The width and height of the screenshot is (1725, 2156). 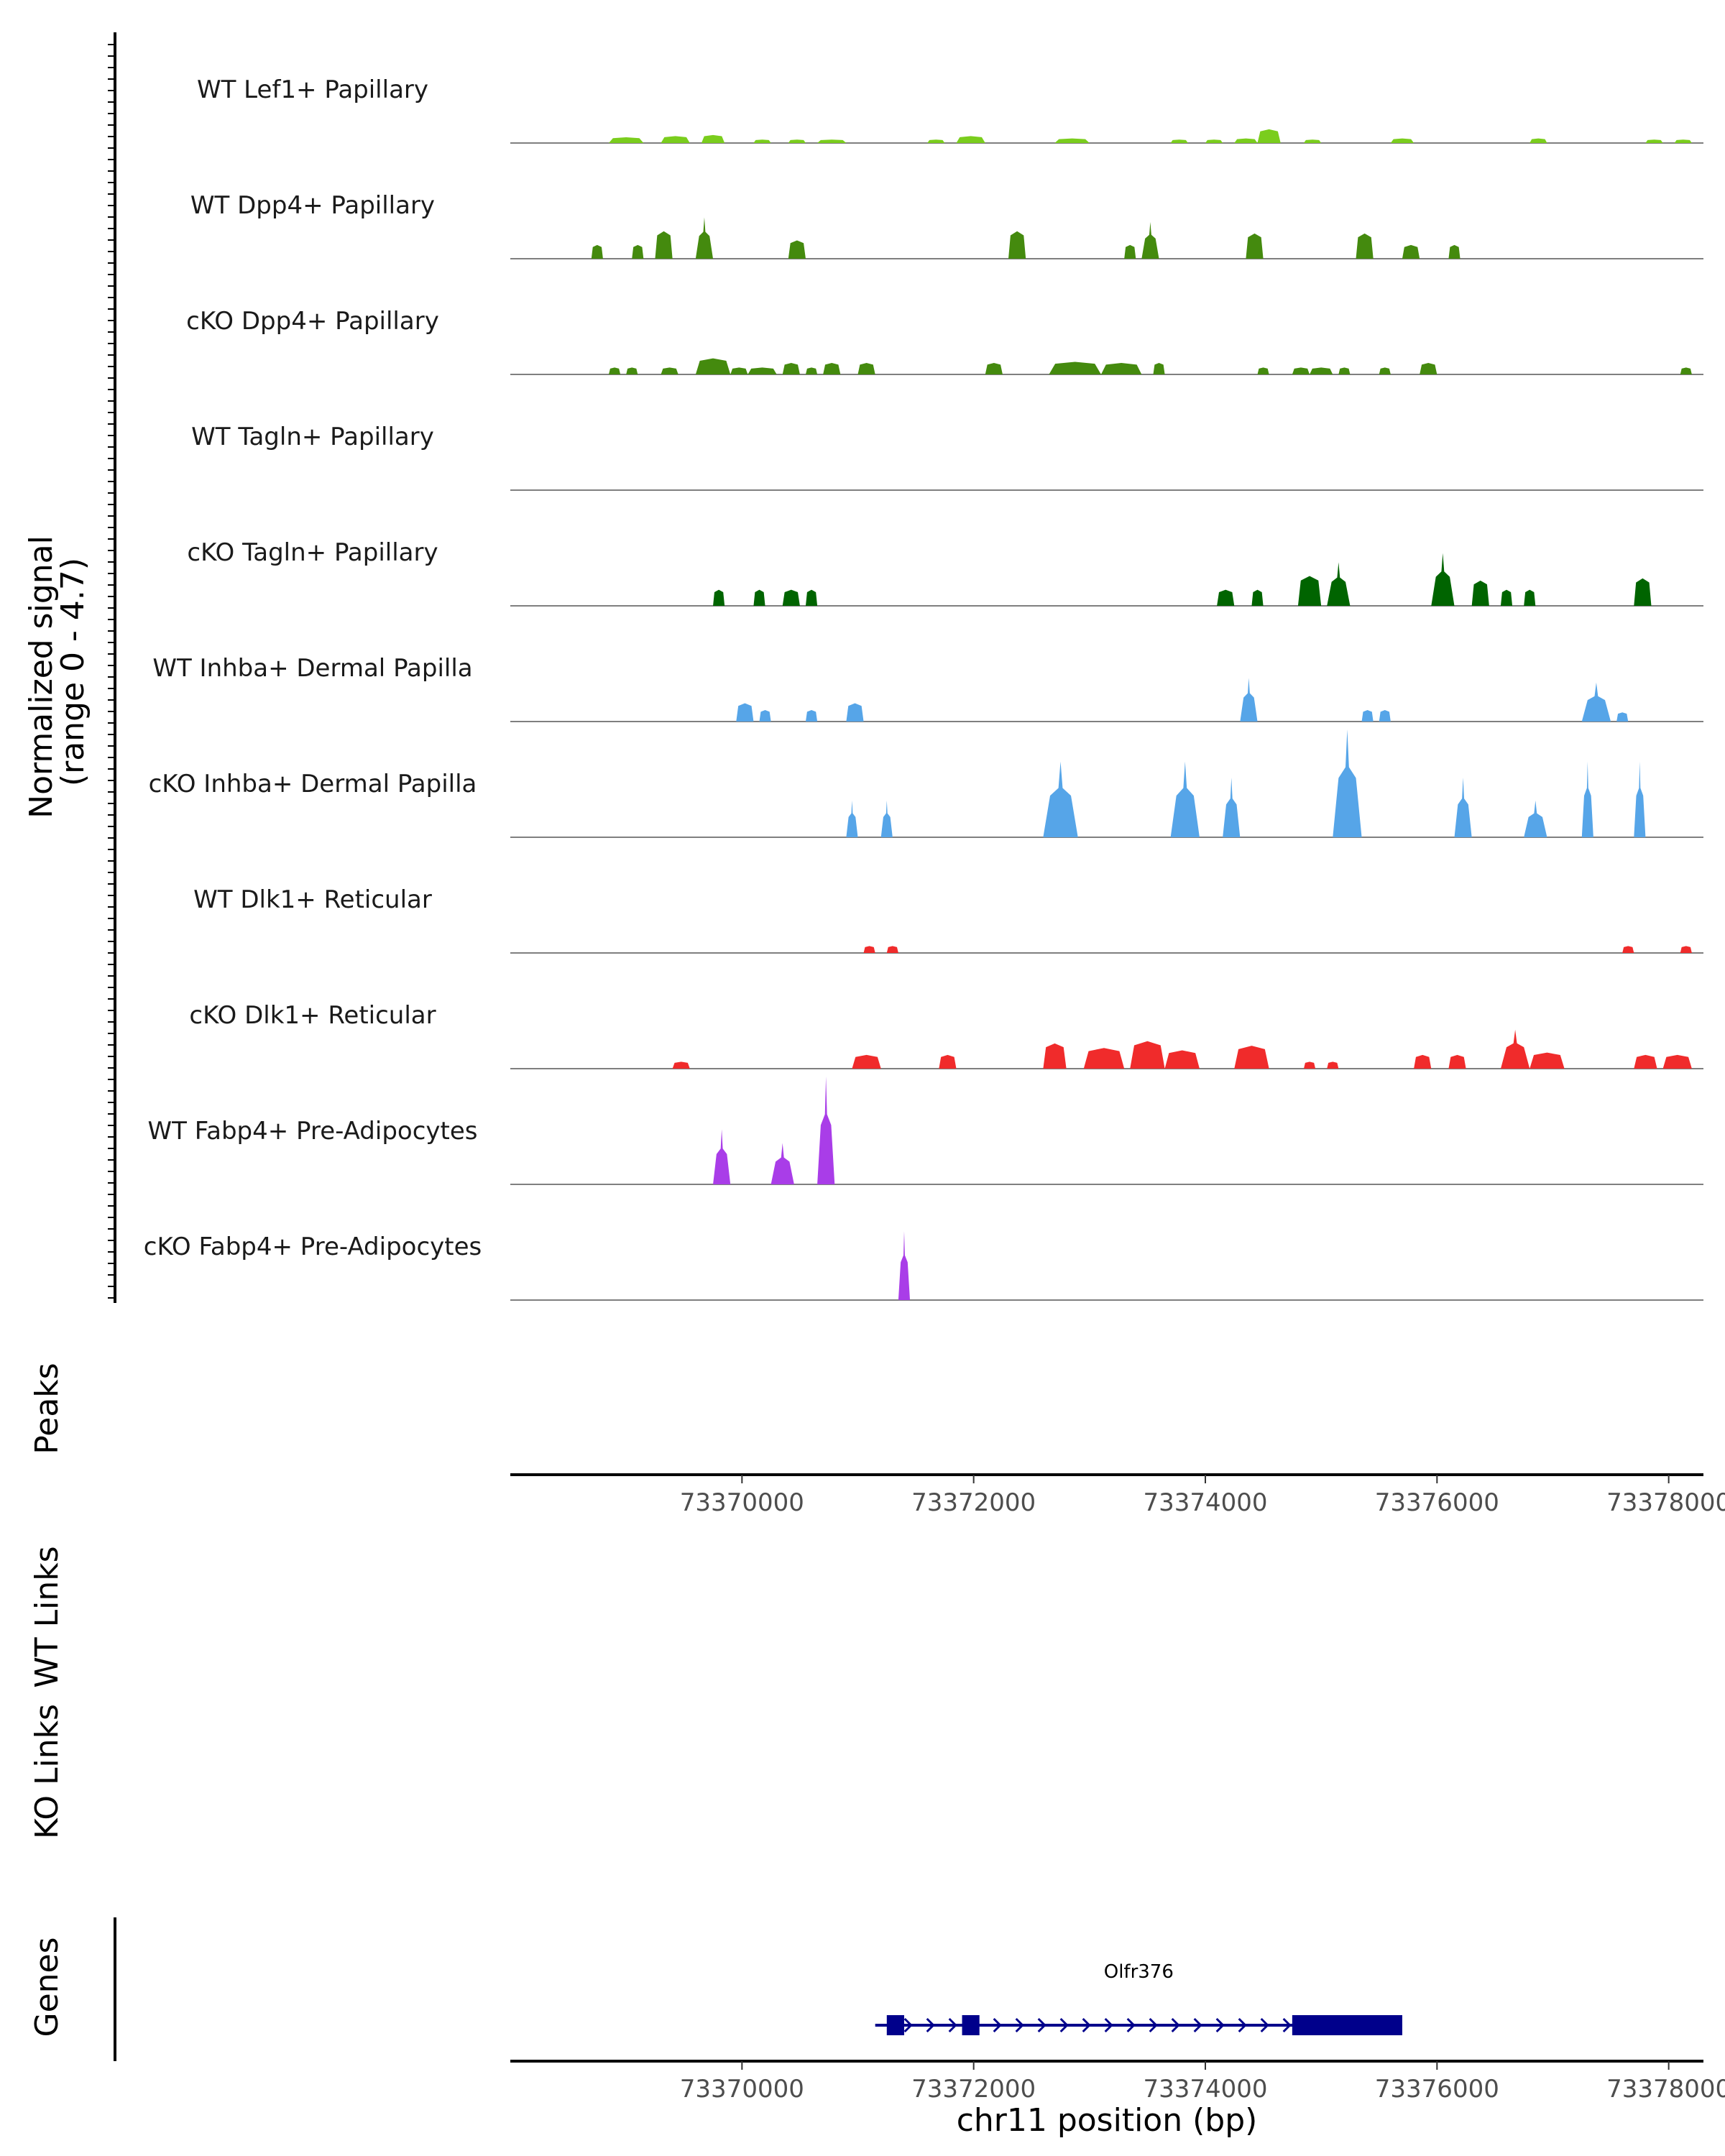 What do you see at coordinates (47, 1617) in the screenshot?
I see `wt-links-panel-label: WT Links` at bounding box center [47, 1617].